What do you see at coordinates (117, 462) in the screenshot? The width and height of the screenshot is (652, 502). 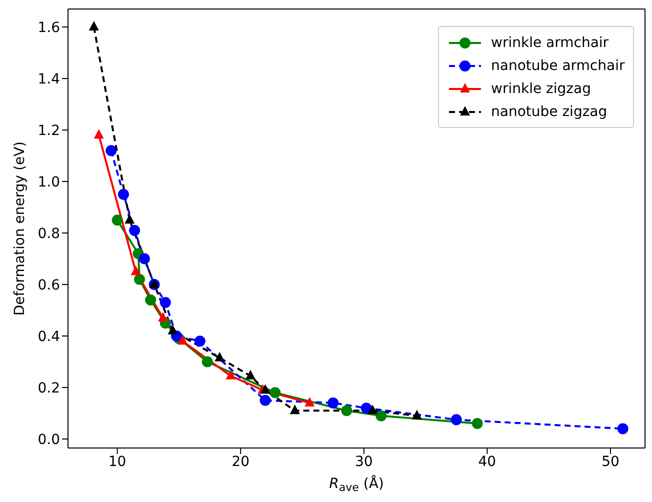 I see `x-tick-label: 10` at bounding box center [117, 462].